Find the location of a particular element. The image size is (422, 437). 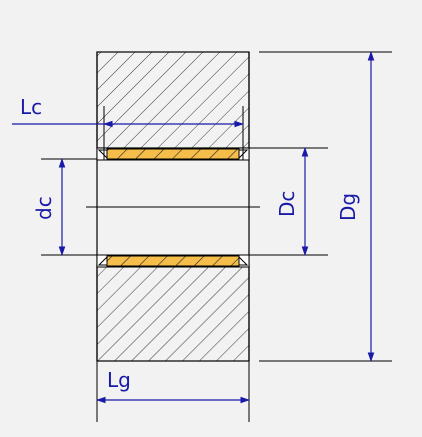

dc-outer-dimension: Dc is located at coordinates (288, 201).